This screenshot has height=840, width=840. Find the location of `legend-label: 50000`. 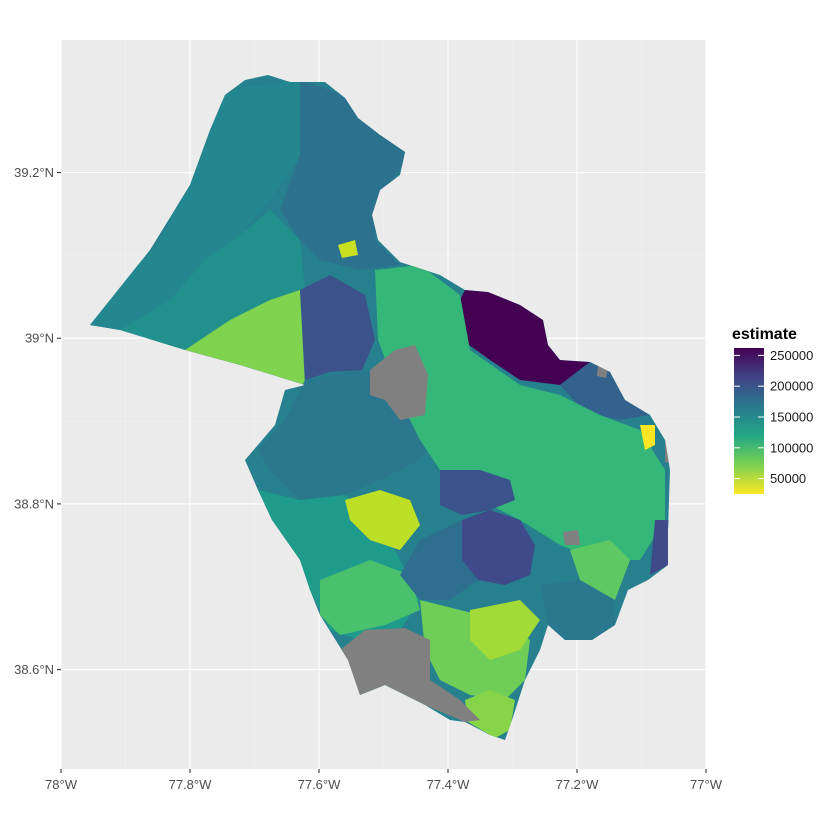

legend-label: 50000 is located at coordinates (788, 478).